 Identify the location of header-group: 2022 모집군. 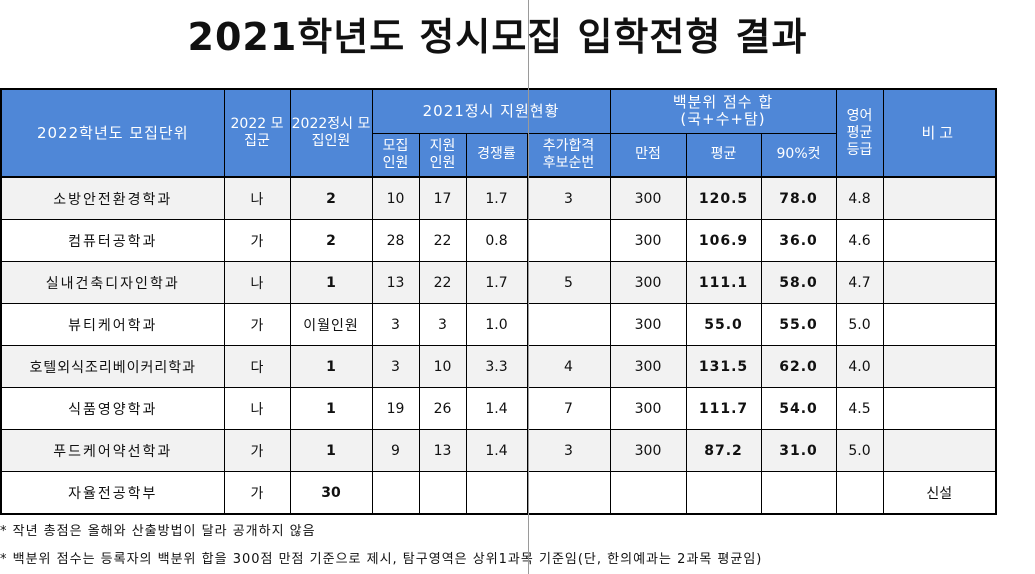
(257, 133).